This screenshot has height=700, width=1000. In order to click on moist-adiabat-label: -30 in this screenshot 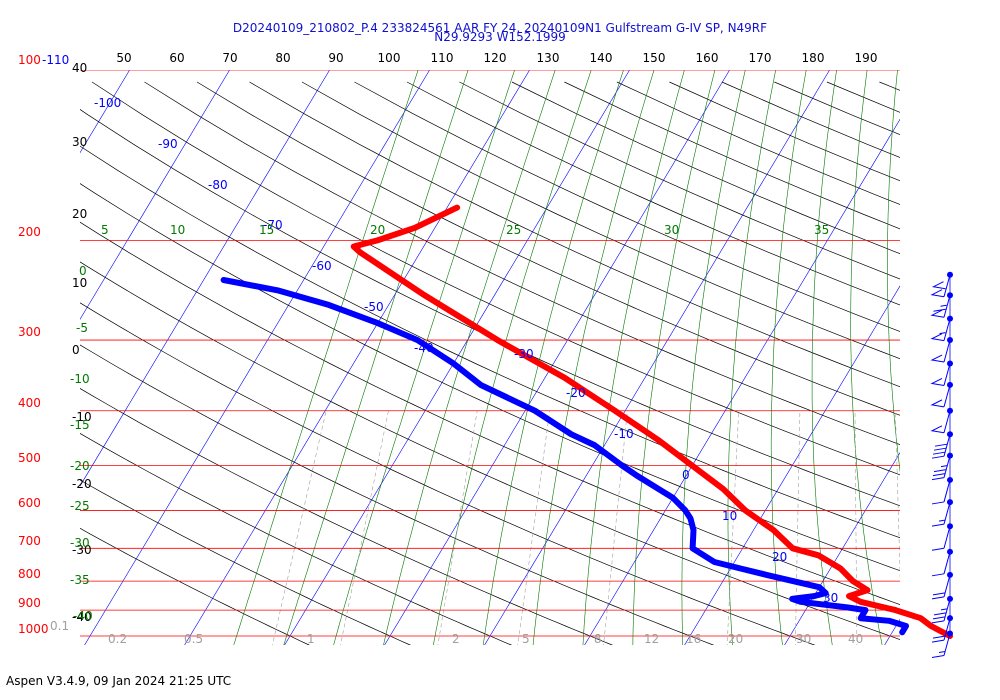, I will do `click(80, 543)`.